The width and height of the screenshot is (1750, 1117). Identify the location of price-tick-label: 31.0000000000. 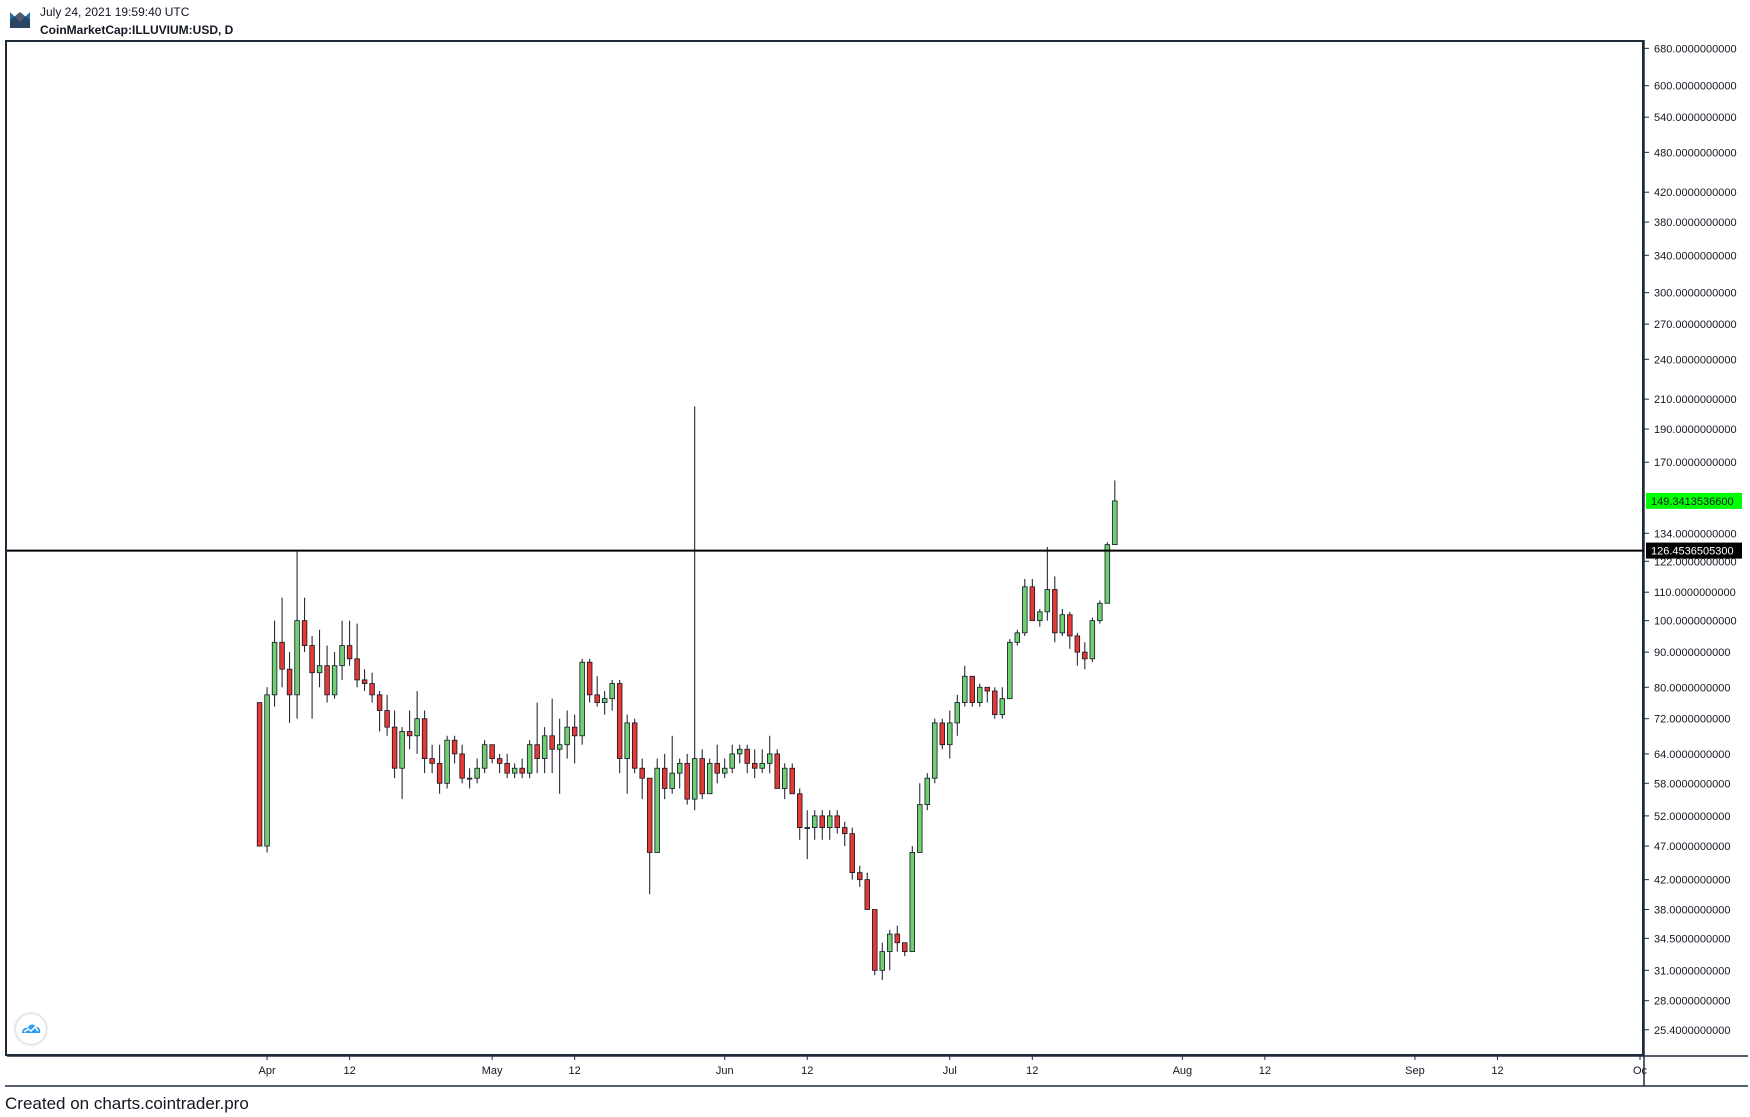
(1692, 971).